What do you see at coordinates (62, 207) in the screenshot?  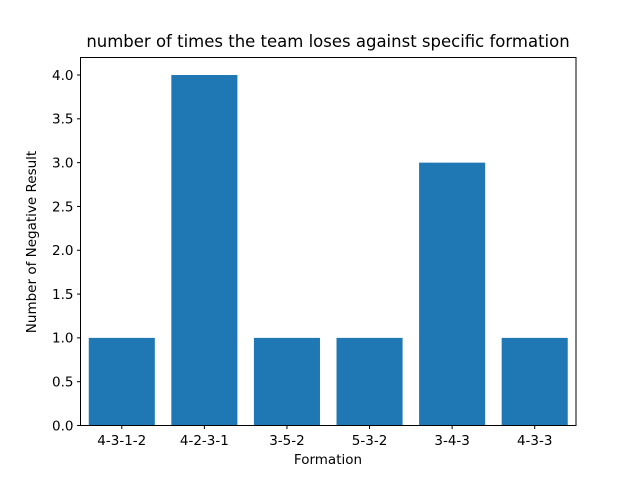 I see `y-tick-label: 2.5` at bounding box center [62, 207].